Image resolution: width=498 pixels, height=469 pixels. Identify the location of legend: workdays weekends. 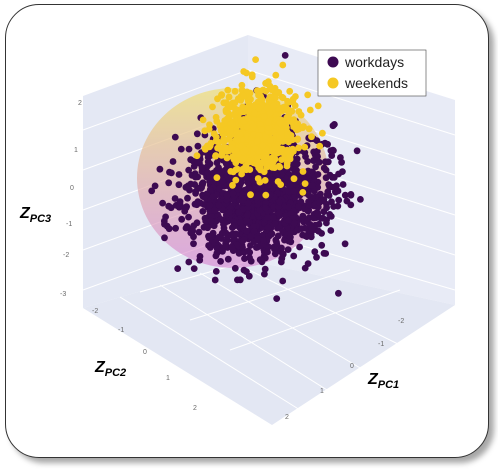
(372, 73).